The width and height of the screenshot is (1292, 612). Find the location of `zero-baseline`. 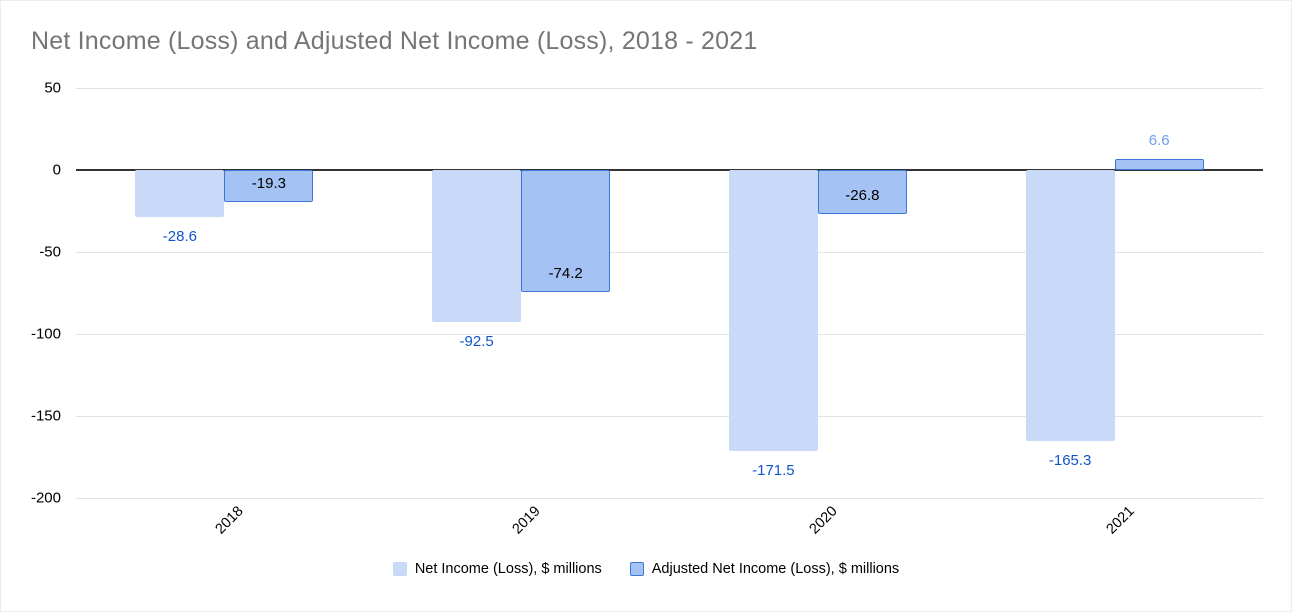

zero-baseline is located at coordinates (669, 170).